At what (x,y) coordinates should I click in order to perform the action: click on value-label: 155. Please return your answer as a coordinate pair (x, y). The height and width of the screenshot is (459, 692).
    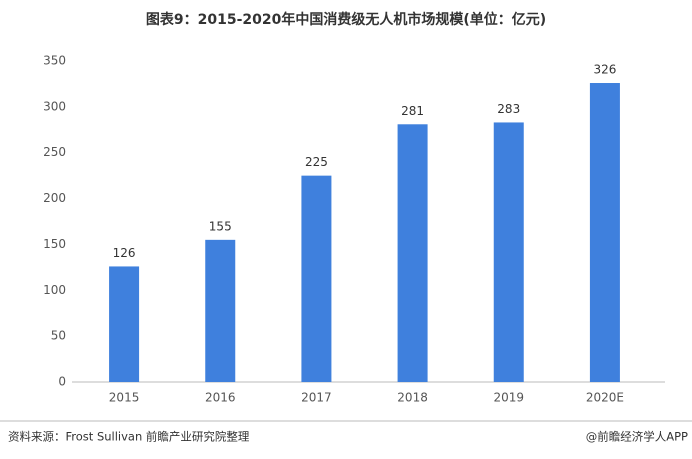
    Looking at the image, I should click on (220, 226).